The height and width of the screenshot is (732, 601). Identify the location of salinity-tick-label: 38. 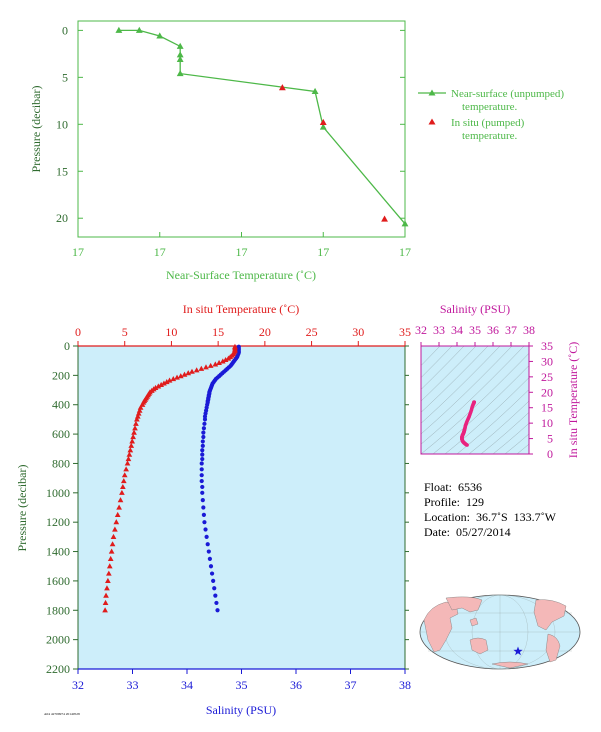
(405, 685).